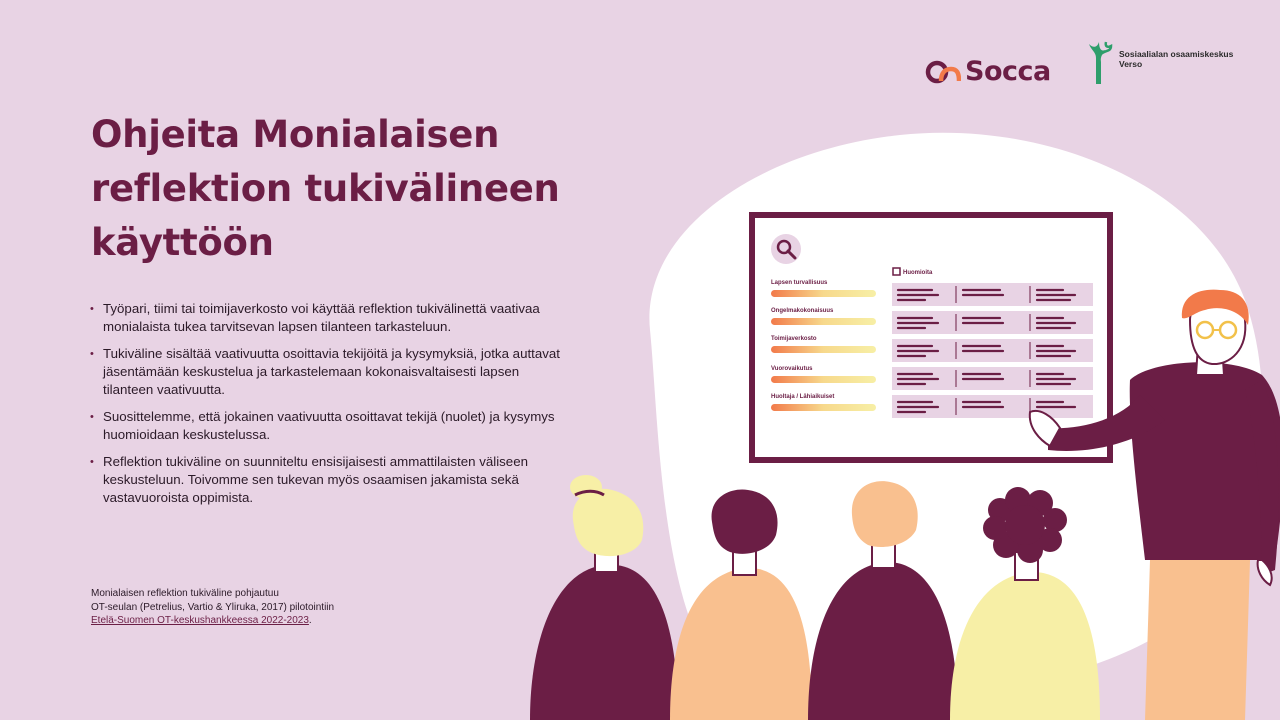 The height and width of the screenshot is (720, 1280). I want to click on verso-wordmark: Sosiaalialan osaamiskeskus Verso, so click(1176, 59).